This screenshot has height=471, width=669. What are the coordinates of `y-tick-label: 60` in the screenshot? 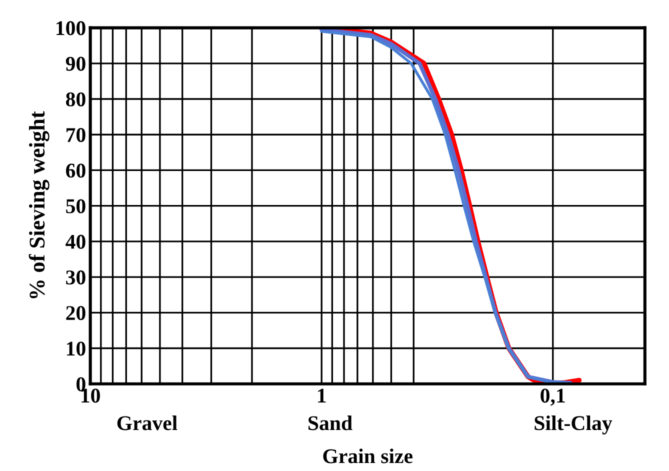 It's located at (76, 171).